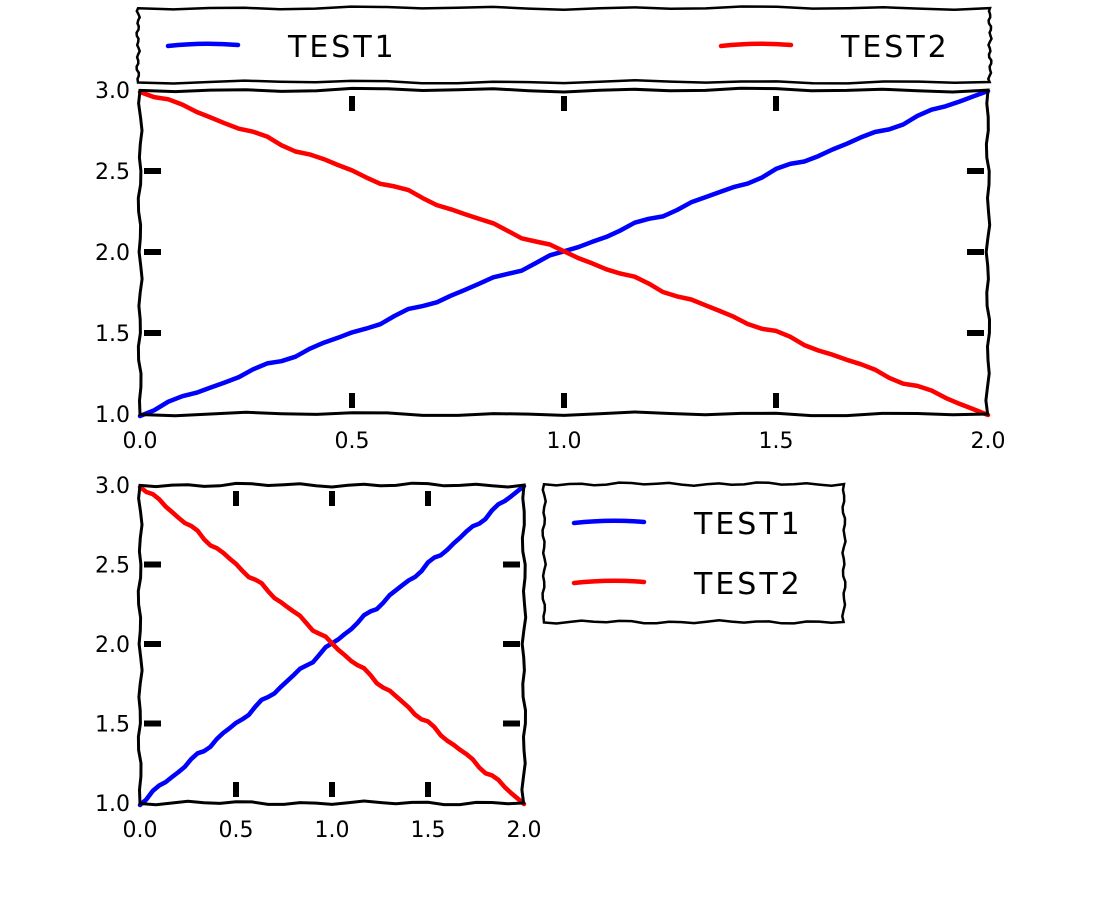  I want to click on series-line-test2, so click(332, 645).